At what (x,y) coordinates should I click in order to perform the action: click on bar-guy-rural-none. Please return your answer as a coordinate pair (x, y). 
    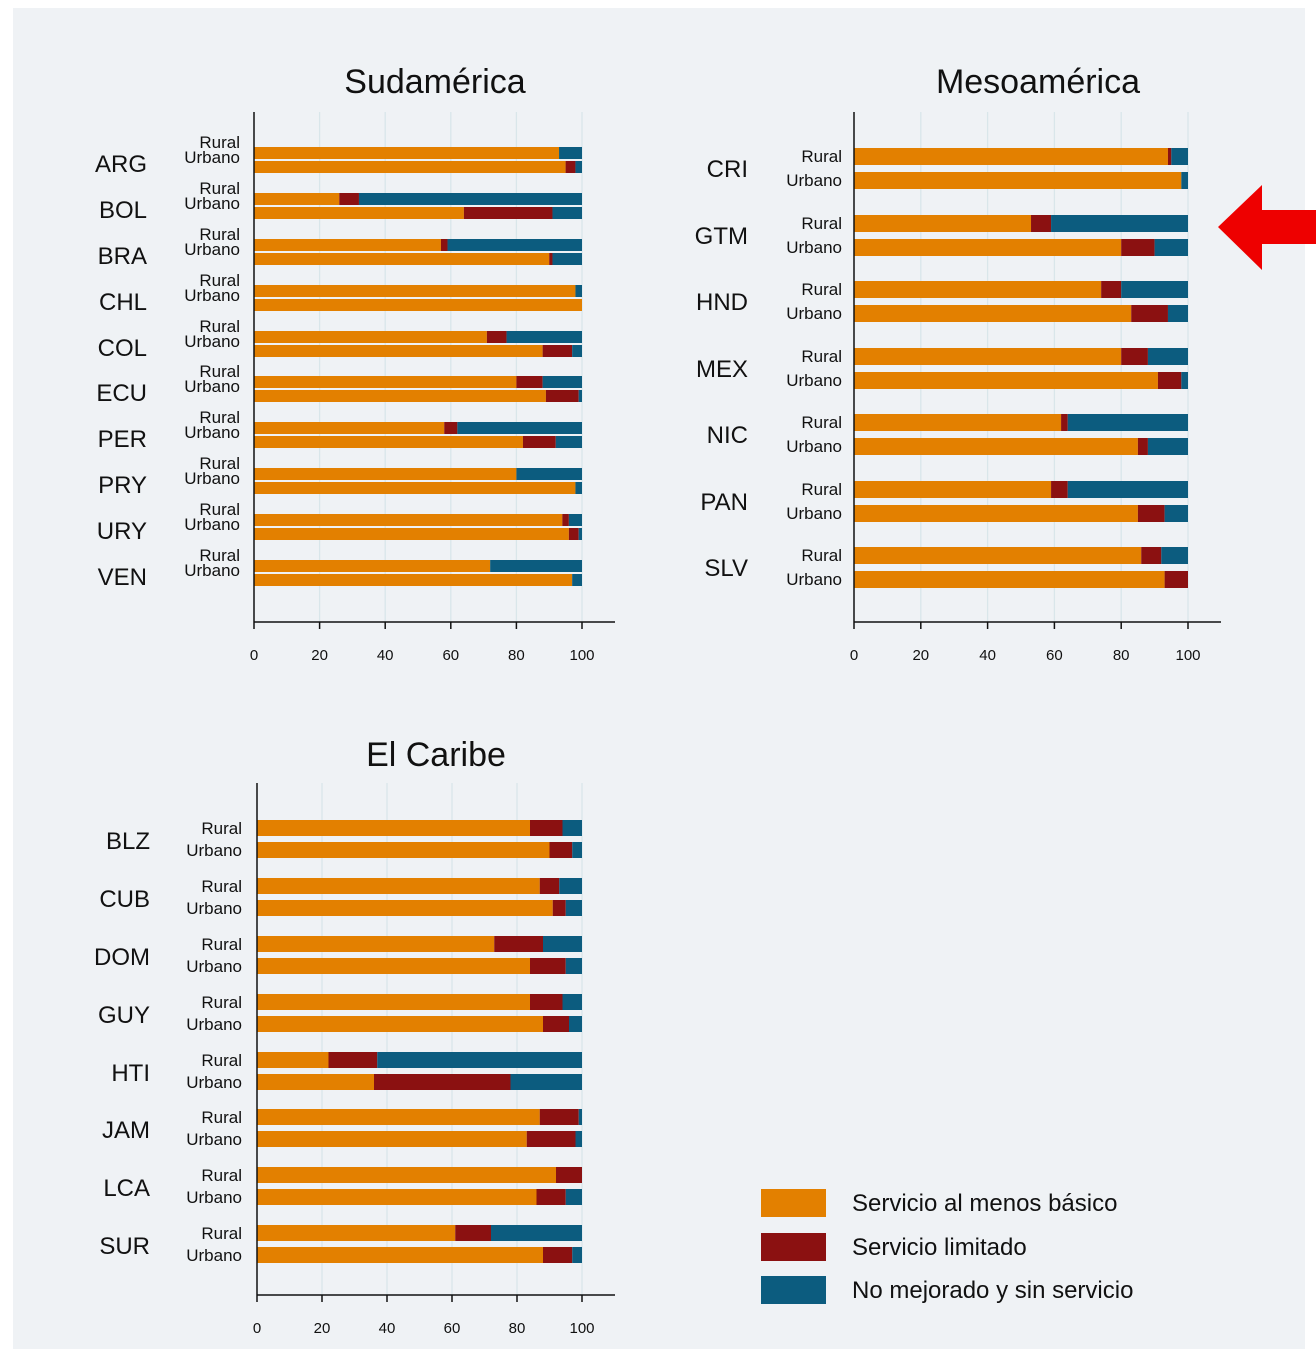
    Looking at the image, I should click on (572, 1002).